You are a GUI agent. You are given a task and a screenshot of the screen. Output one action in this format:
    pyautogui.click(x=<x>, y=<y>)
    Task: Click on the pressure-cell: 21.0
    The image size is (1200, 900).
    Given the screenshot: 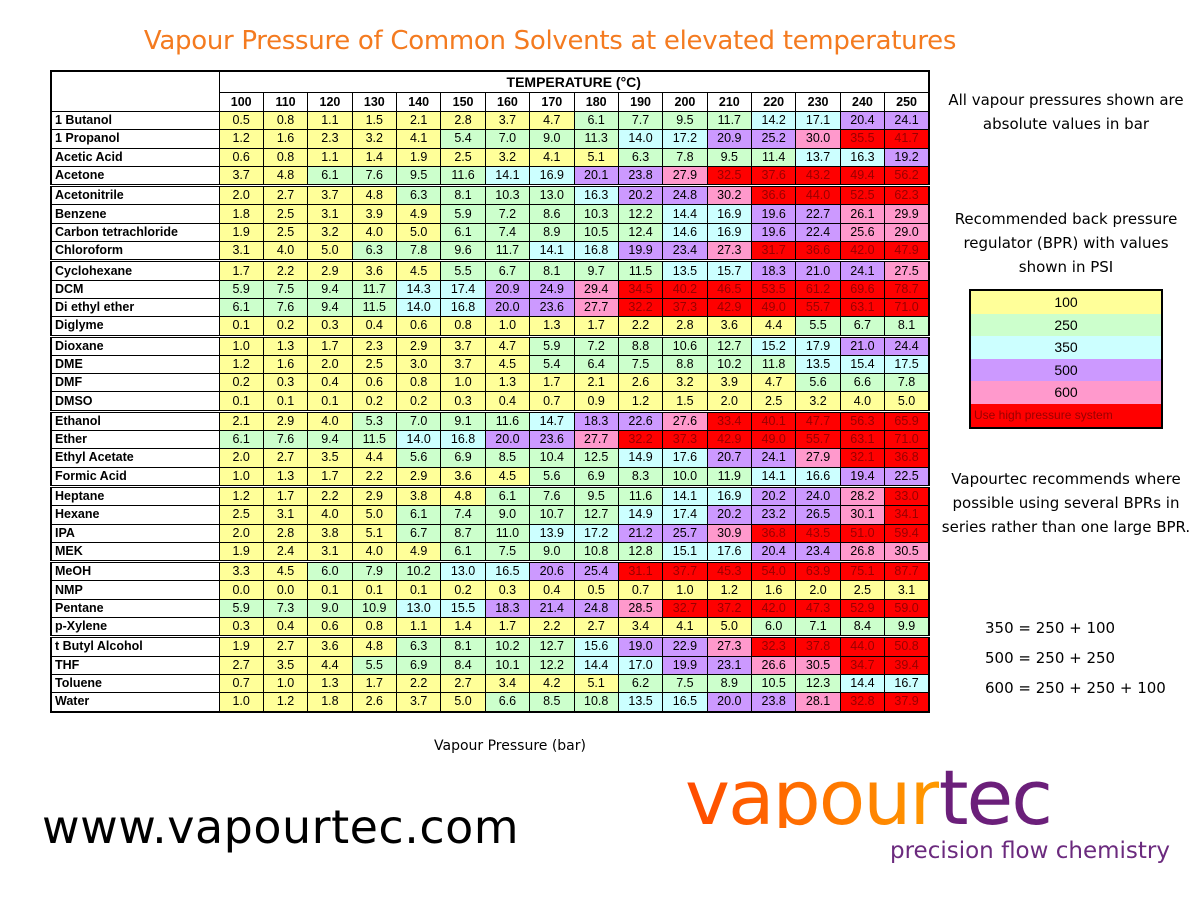 What is the action you would take?
    pyautogui.click(x=862, y=345)
    